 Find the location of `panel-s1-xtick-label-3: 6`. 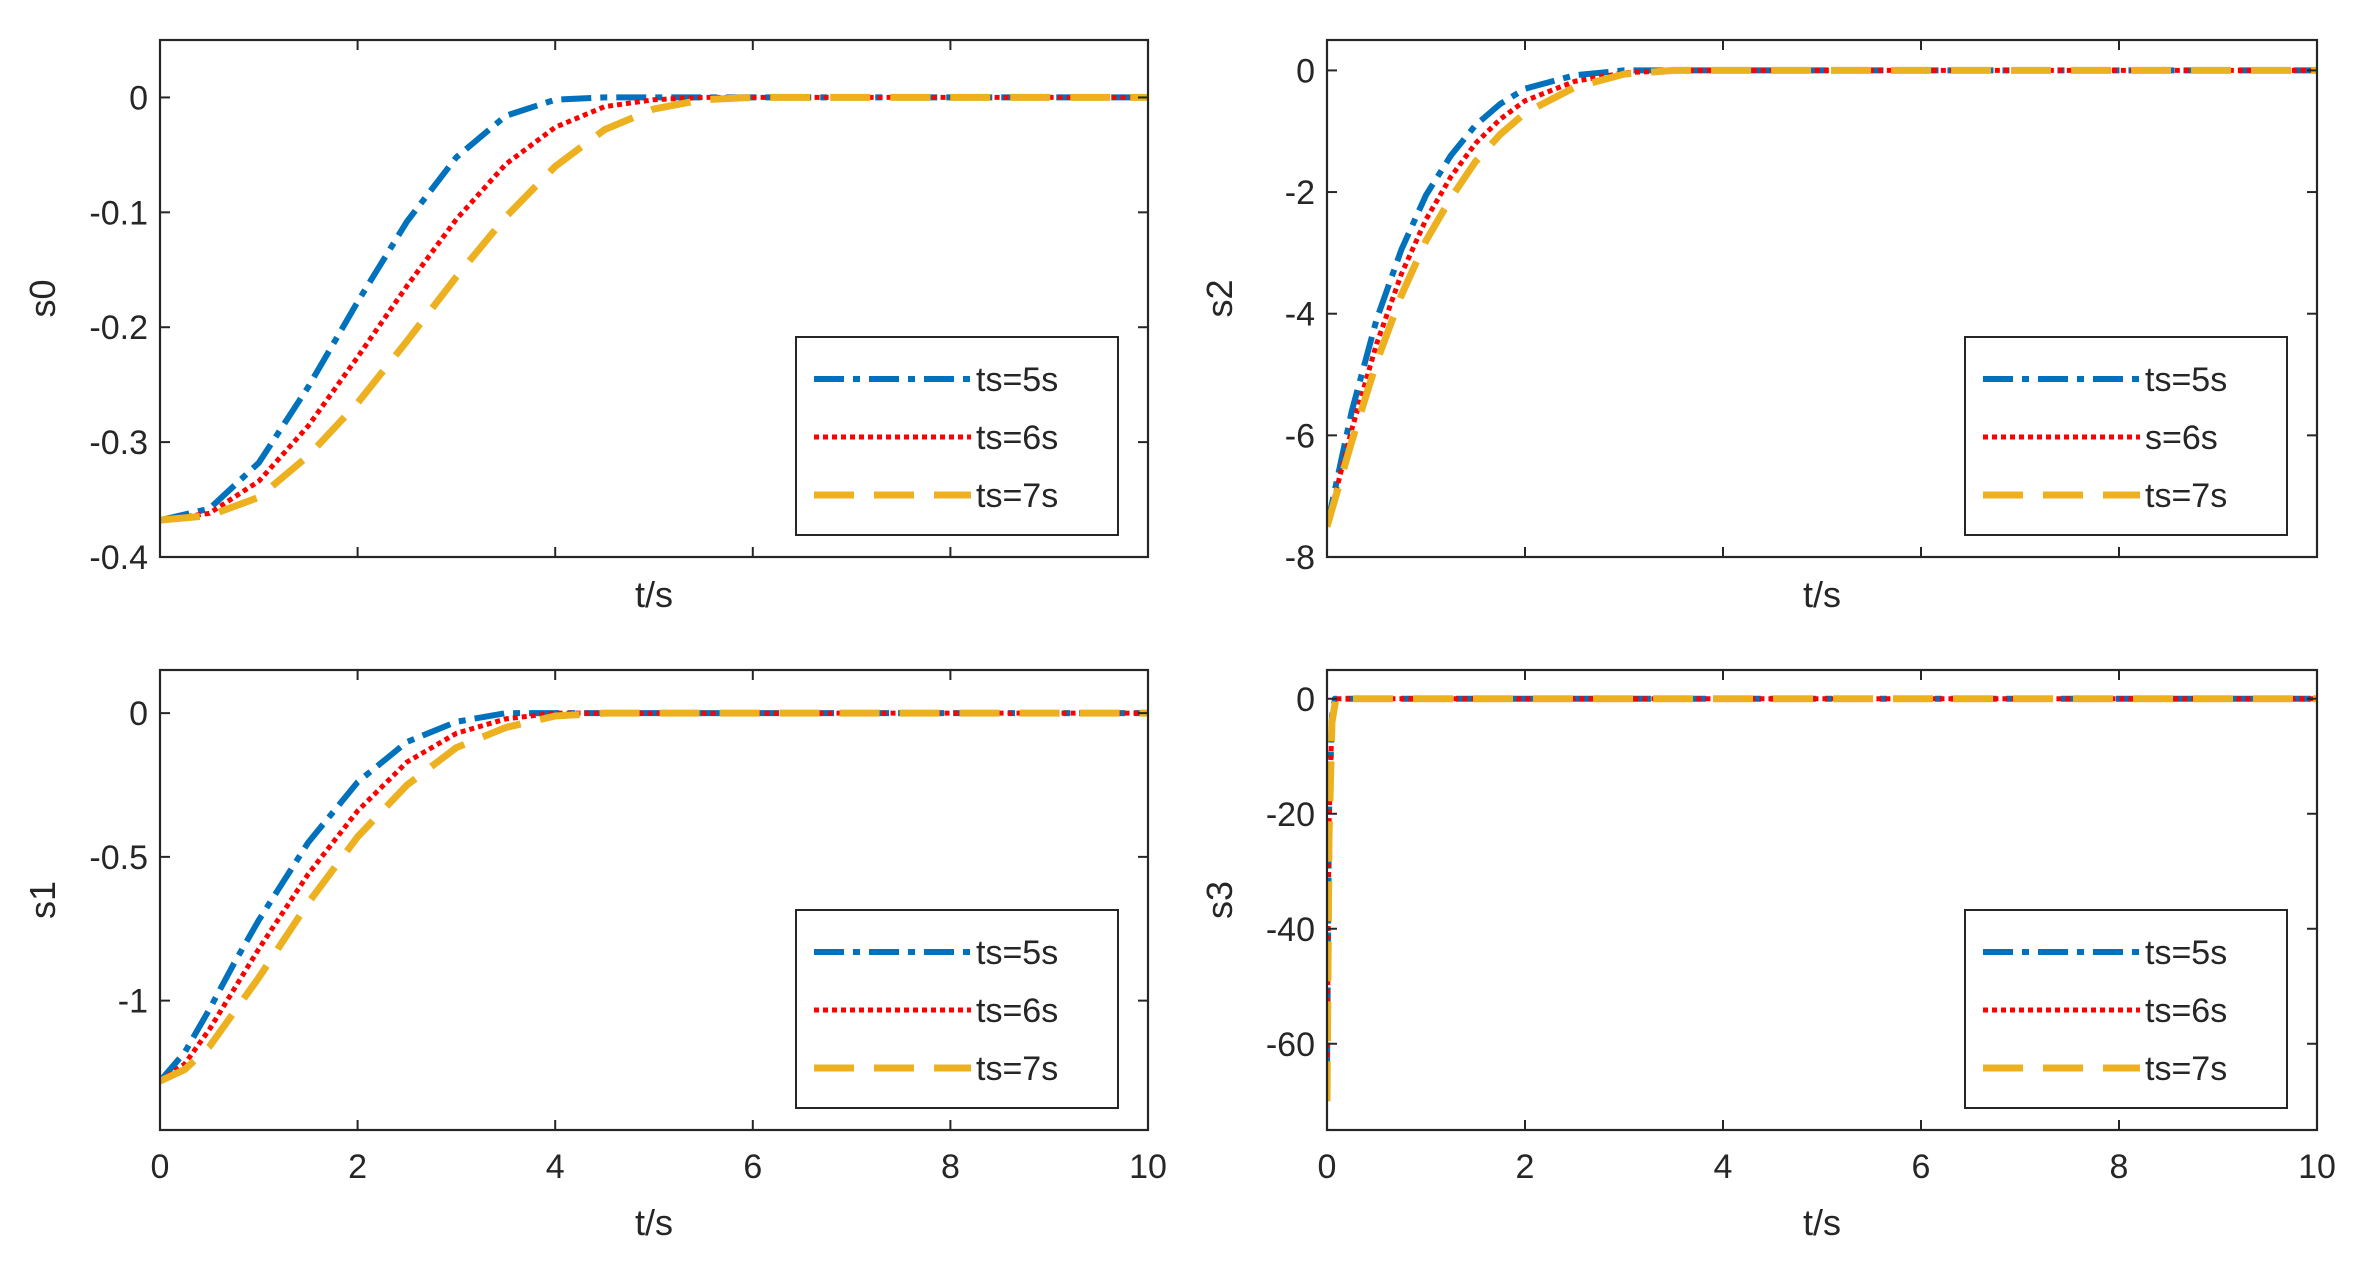

panel-s1-xtick-label-3: 6 is located at coordinates (752, 1167).